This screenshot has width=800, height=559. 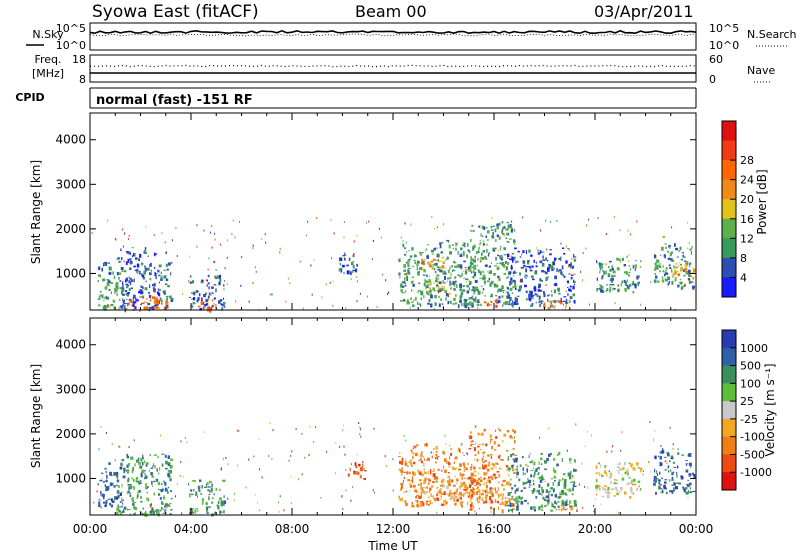 What do you see at coordinates (174, 100) in the screenshot?
I see `cpid-value: normal (fast) -151 RF` at bounding box center [174, 100].